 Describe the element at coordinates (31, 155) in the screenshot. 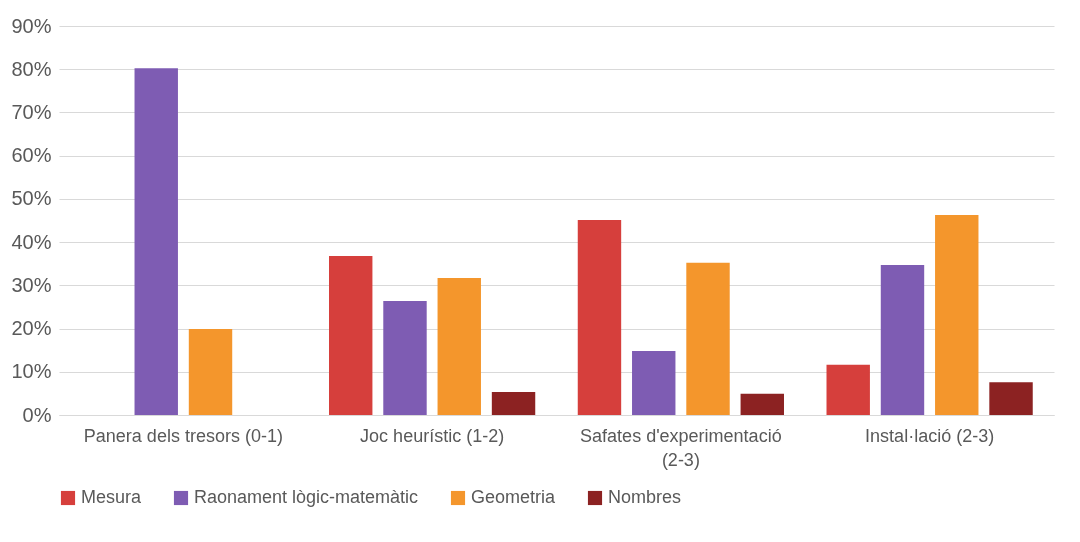

I see `y-tick-label: 60%` at that location.